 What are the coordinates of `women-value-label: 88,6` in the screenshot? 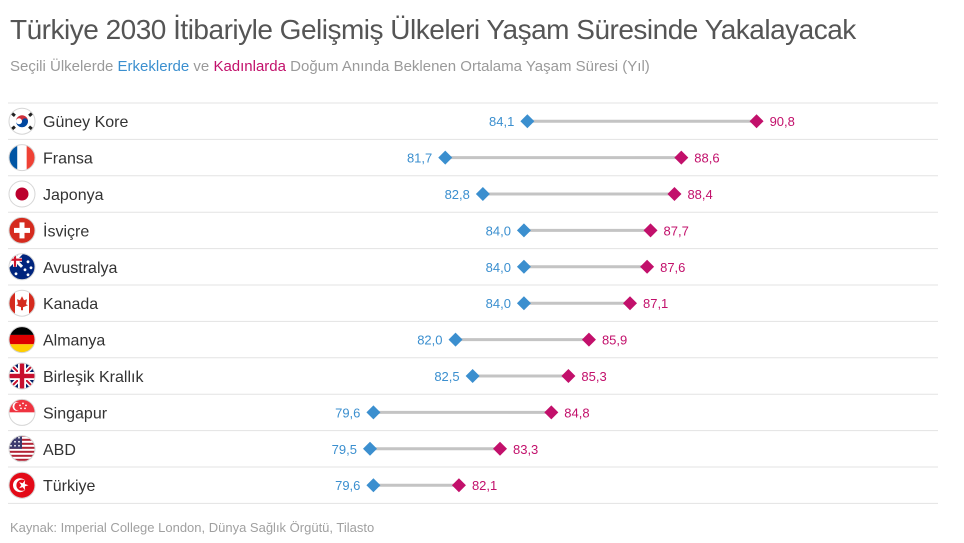 It's located at (706, 158).